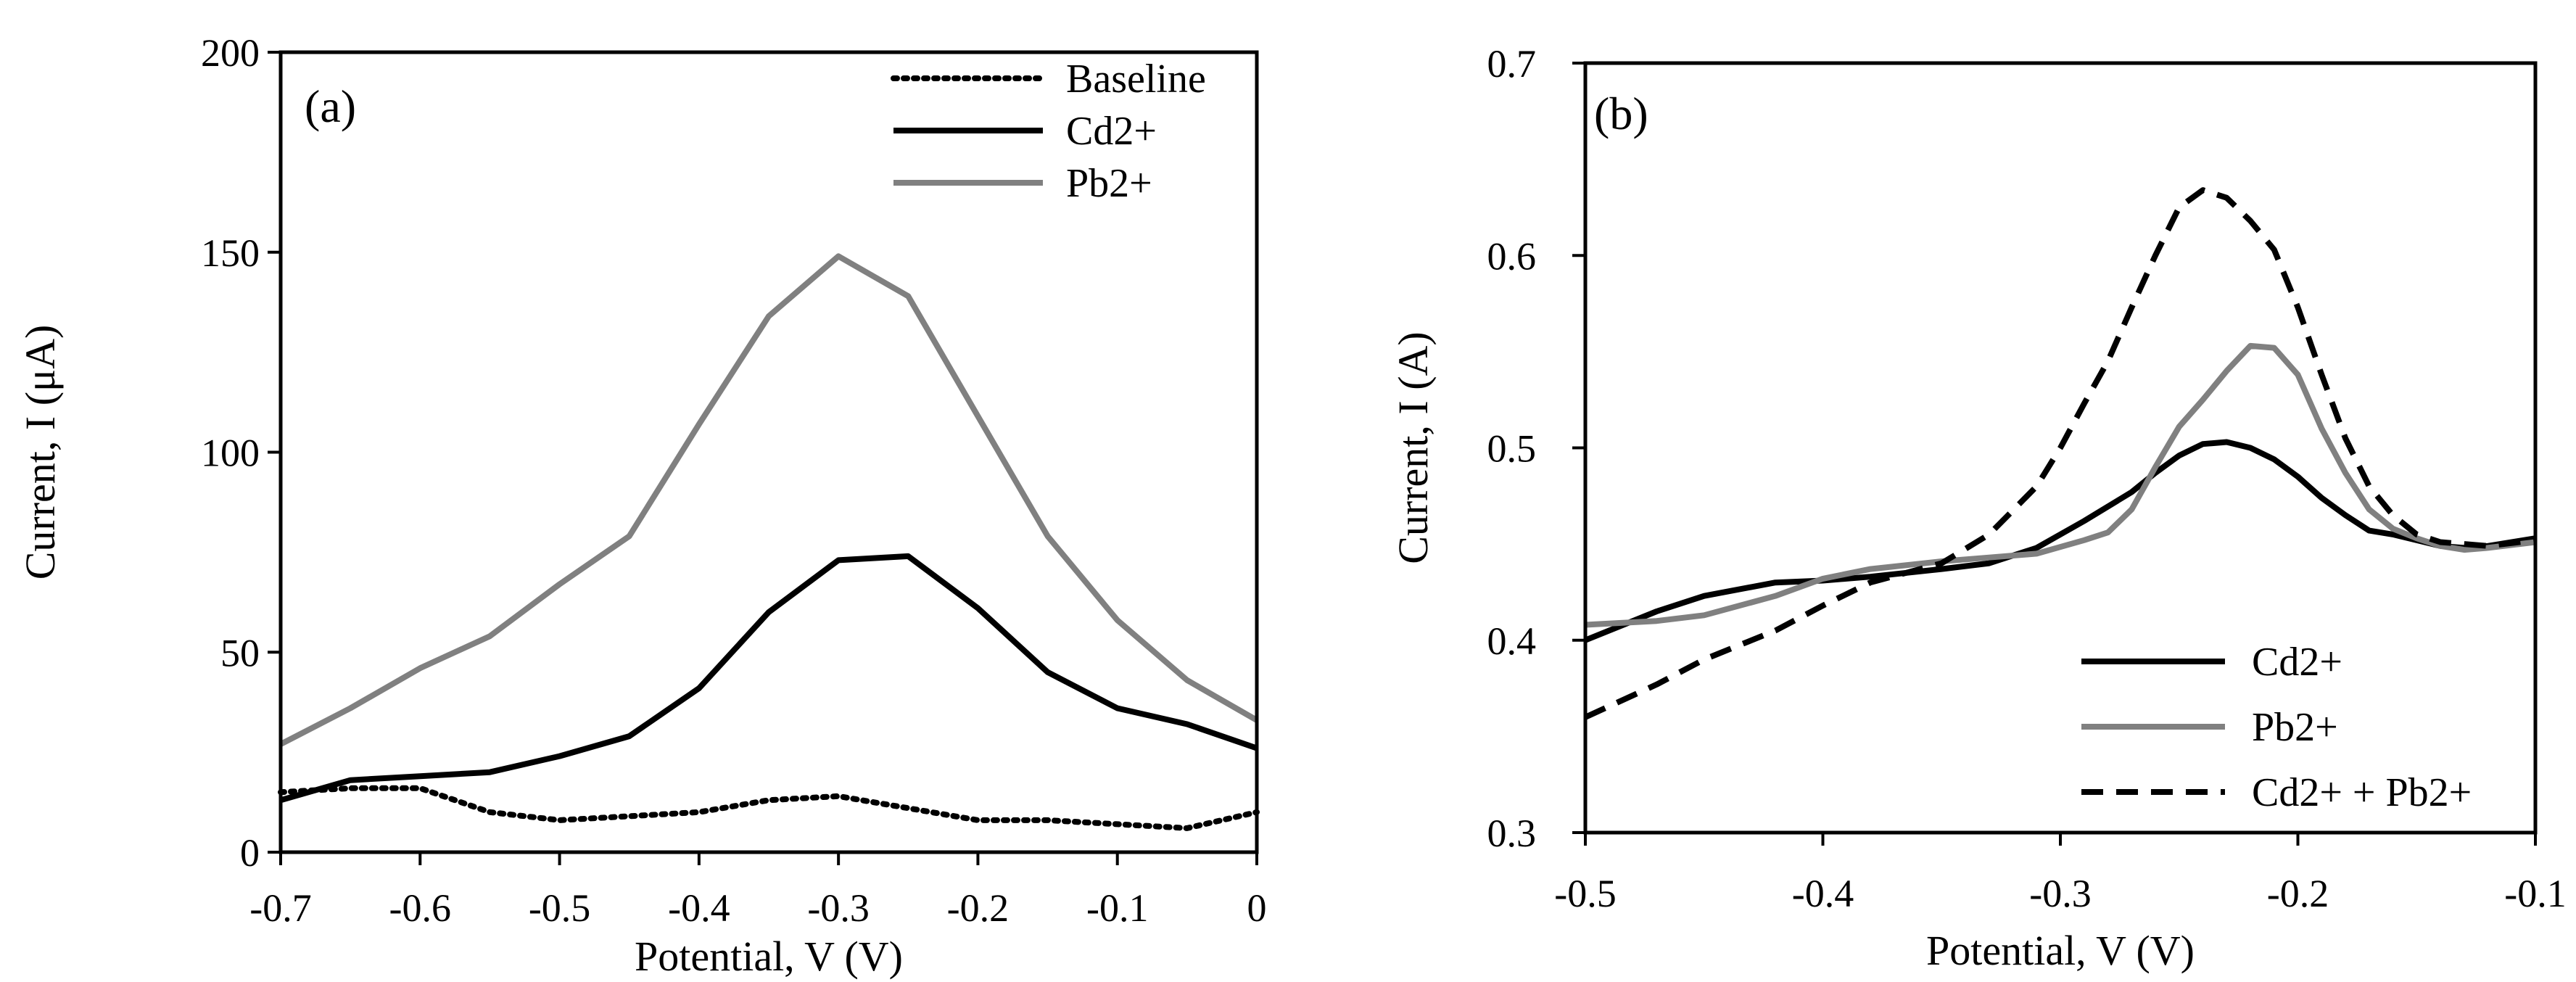 This screenshot has height=982, width=2576. What do you see at coordinates (40, 452) in the screenshot?
I see `y-axis-label-a: Current, I (μA)` at bounding box center [40, 452].